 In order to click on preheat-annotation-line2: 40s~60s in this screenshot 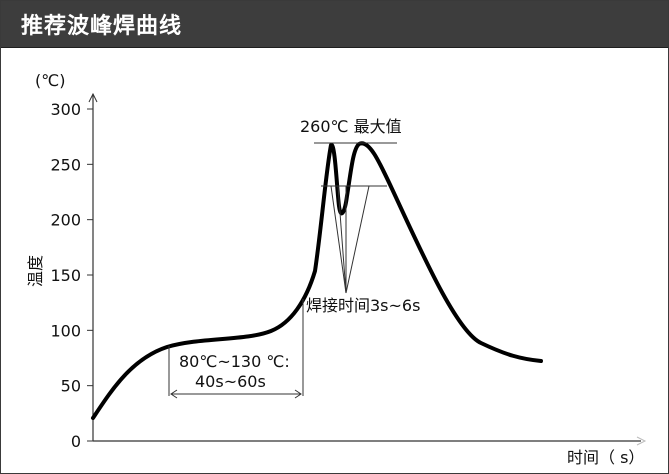, I will do `click(230, 381)`.